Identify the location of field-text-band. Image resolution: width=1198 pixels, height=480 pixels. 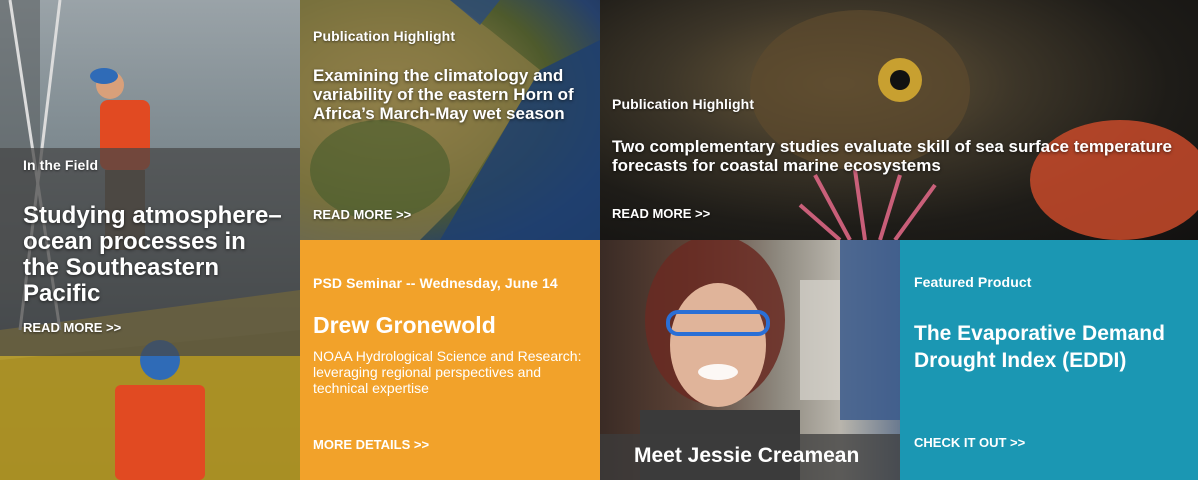
(150, 252).